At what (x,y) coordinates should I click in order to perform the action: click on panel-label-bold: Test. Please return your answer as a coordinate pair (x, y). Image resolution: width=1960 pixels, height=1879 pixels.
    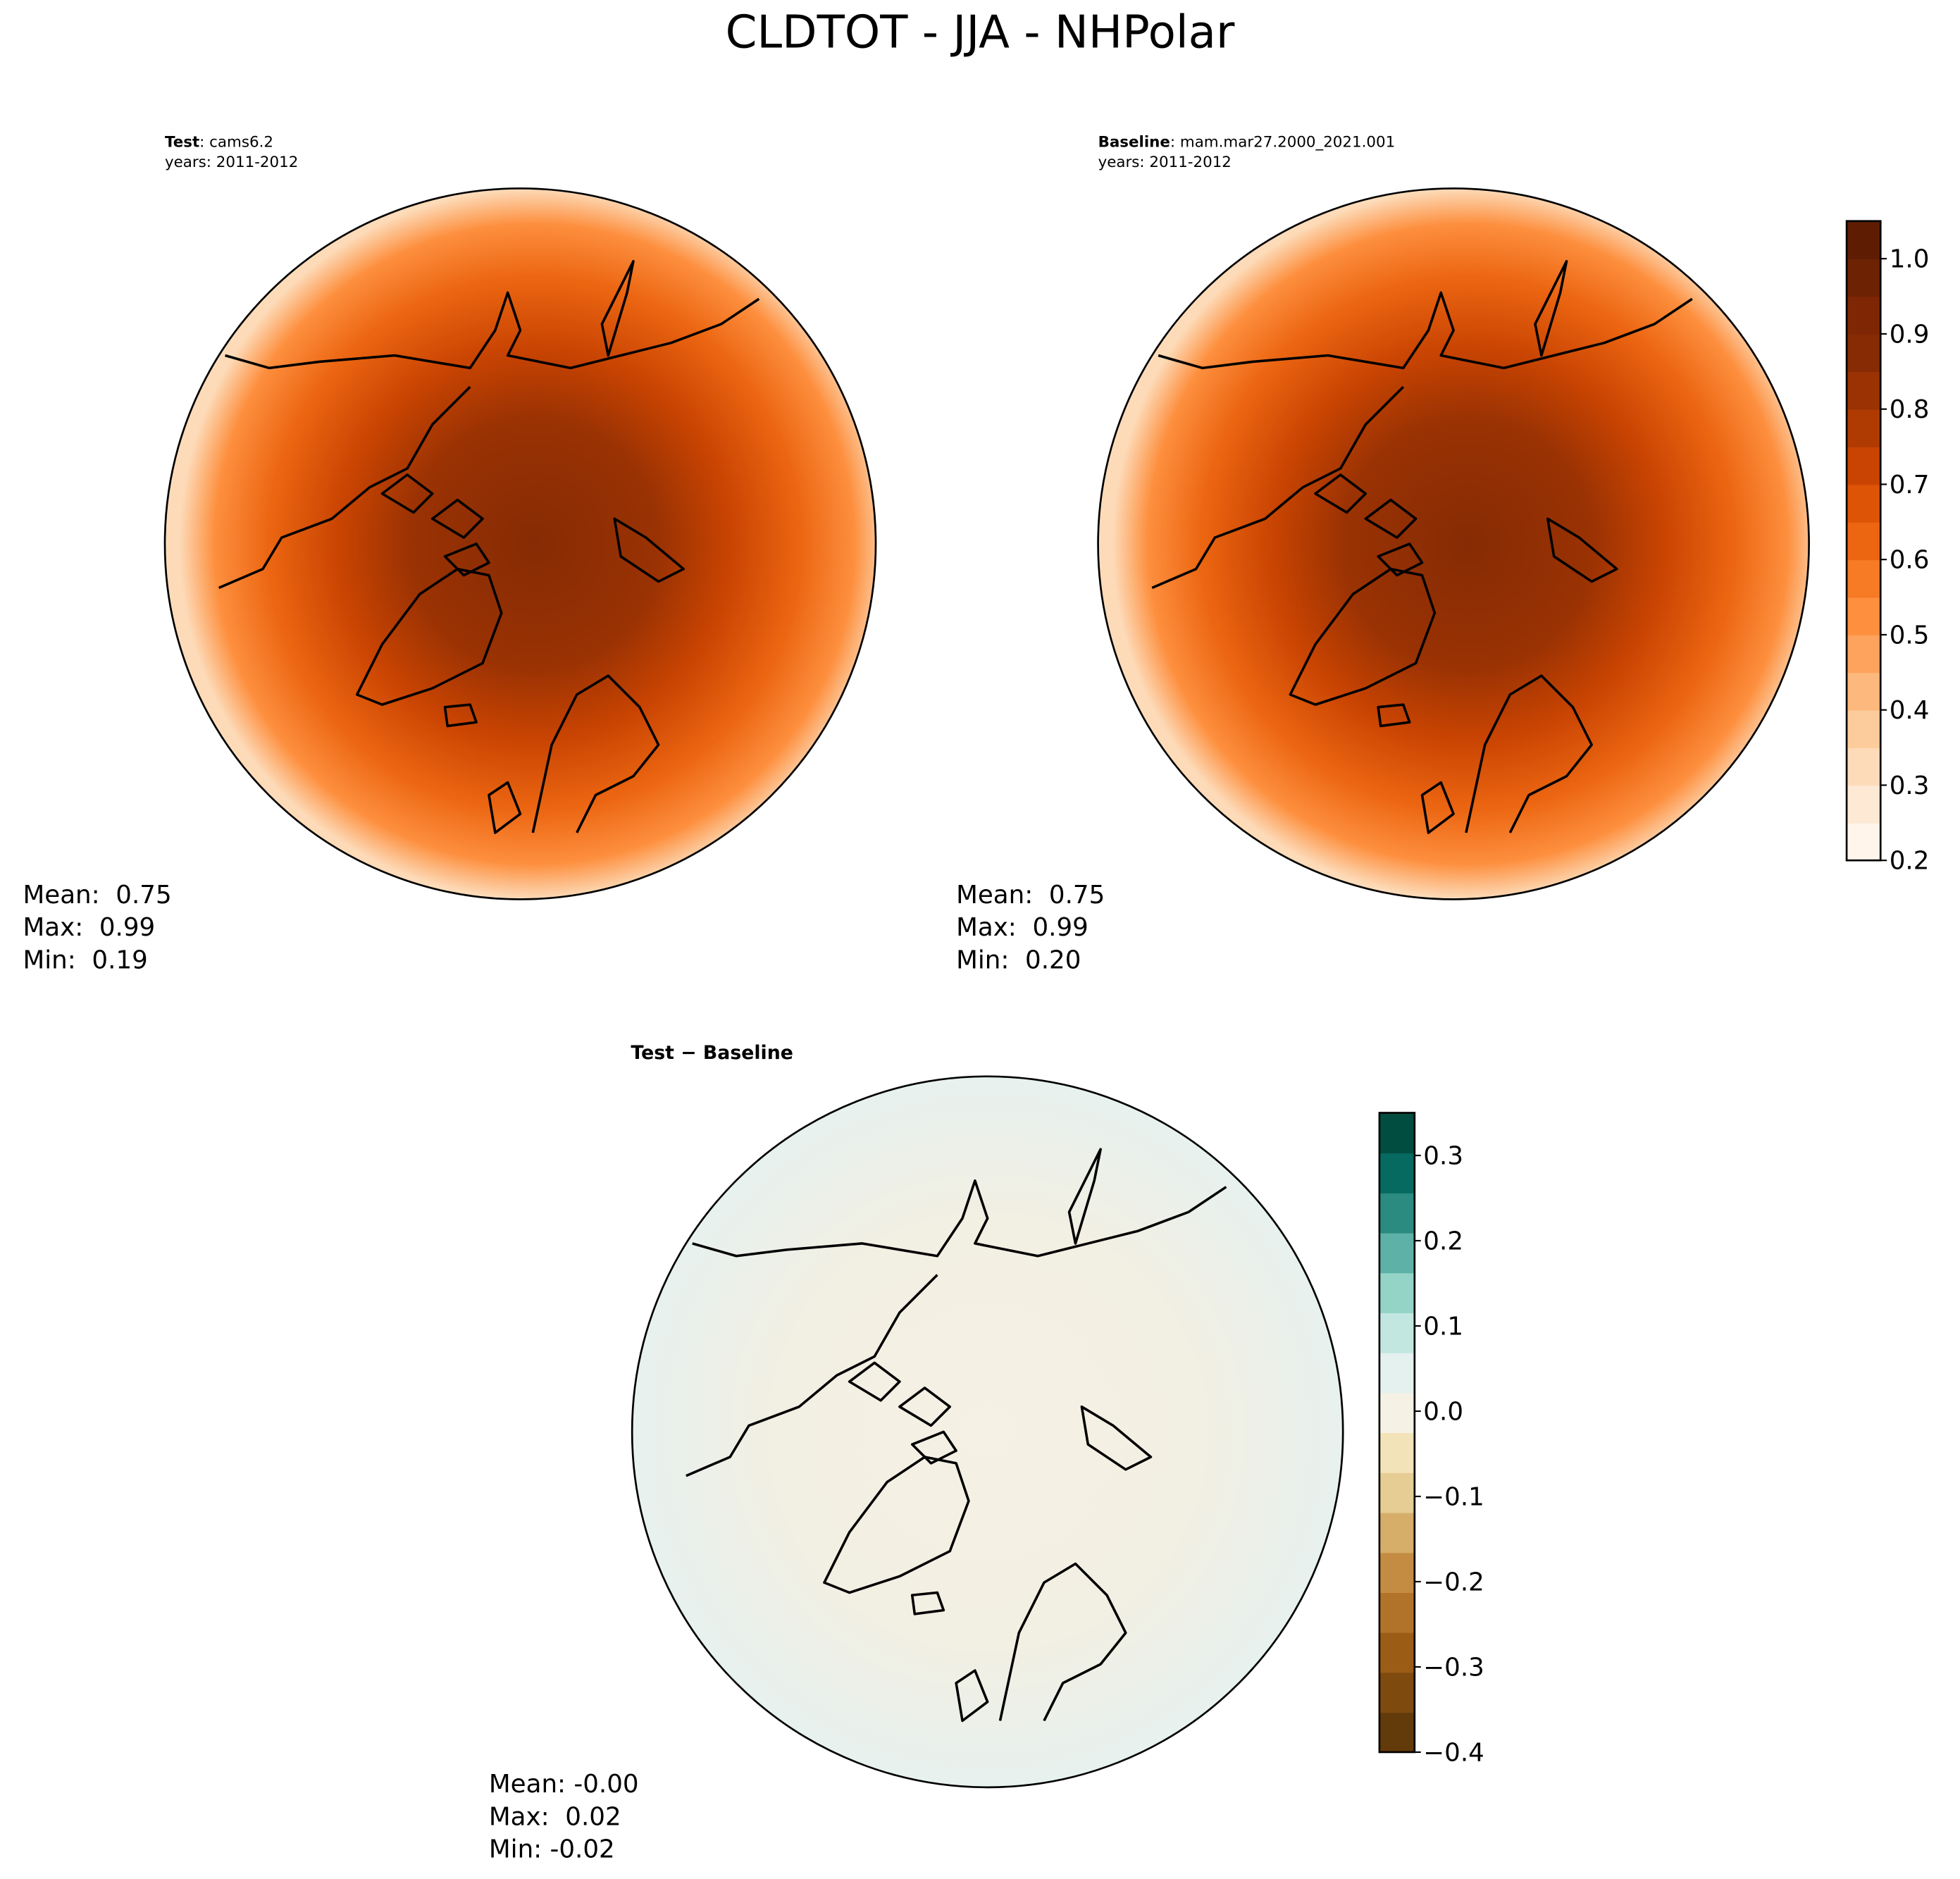
    Looking at the image, I should click on (182, 142).